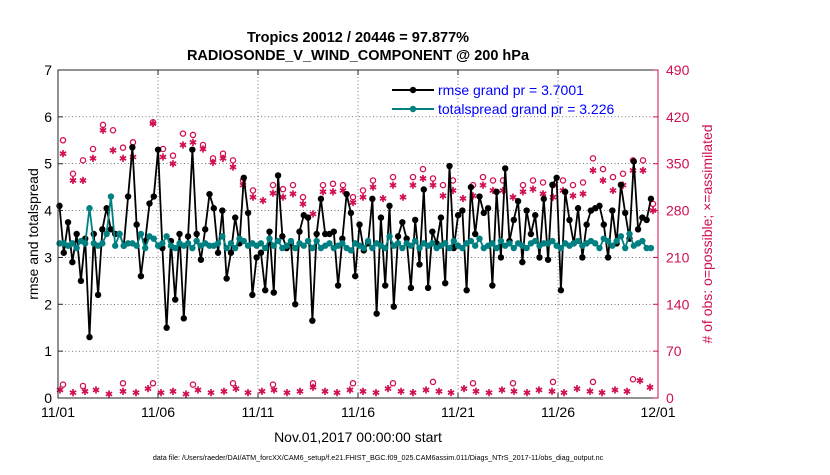 The image size is (830, 475). Describe the element at coordinates (158, 412) in the screenshot. I see `x-tick-label: 11/06` at that location.